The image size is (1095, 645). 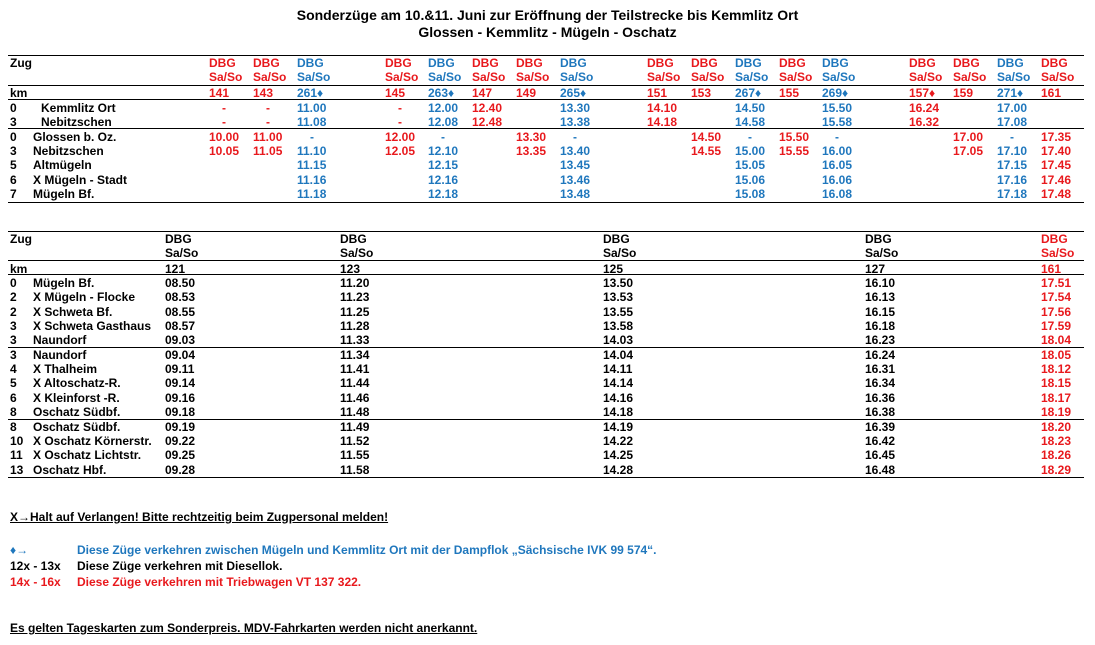 What do you see at coordinates (1012, 180) in the screenshot?
I see `time-cell: 17.16` at bounding box center [1012, 180].